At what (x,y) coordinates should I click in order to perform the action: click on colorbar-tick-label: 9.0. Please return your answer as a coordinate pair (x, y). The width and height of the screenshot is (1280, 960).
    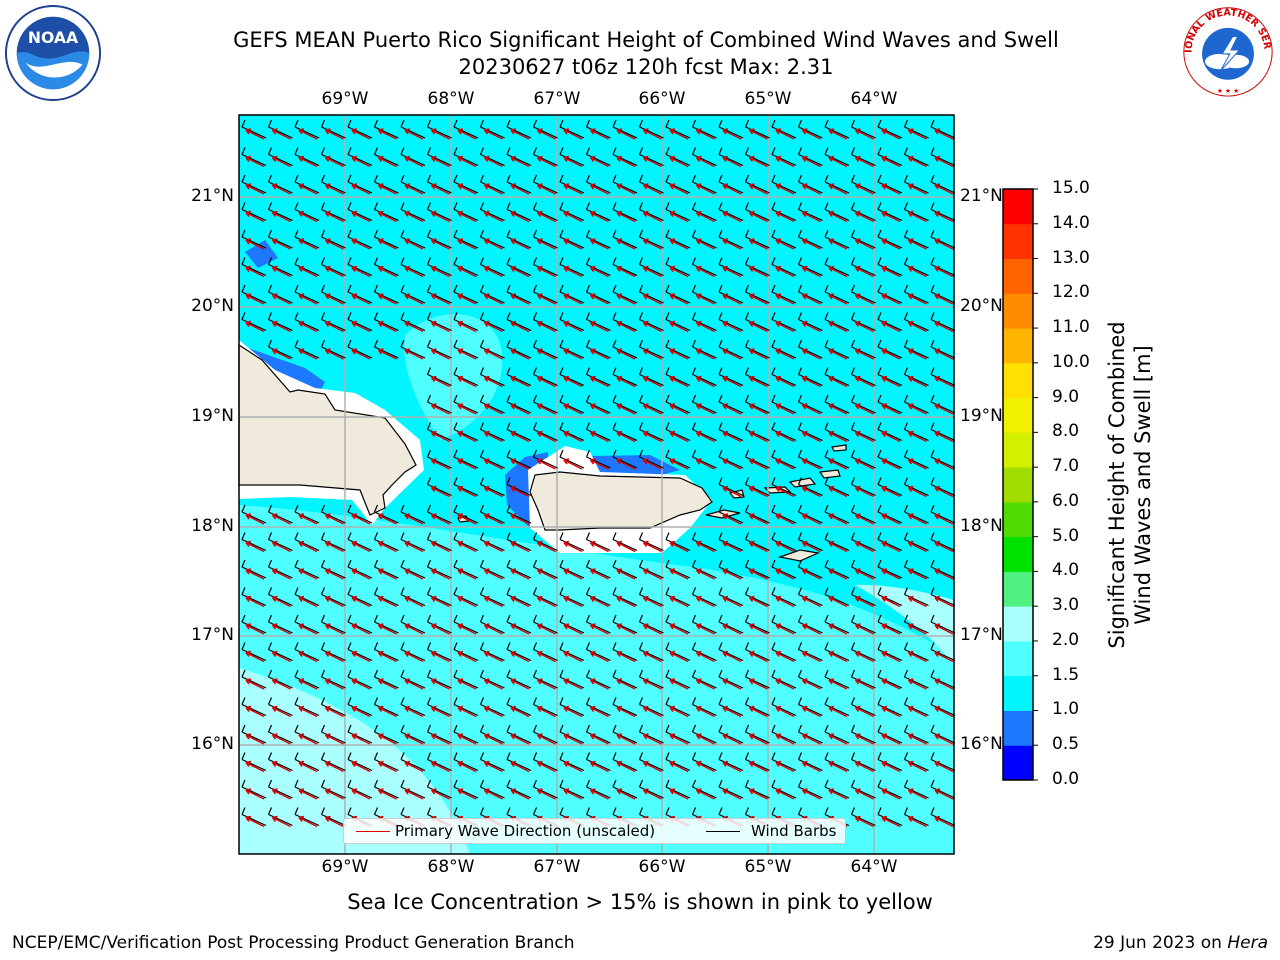
    Looking at the image, I should click on (1066, 396).